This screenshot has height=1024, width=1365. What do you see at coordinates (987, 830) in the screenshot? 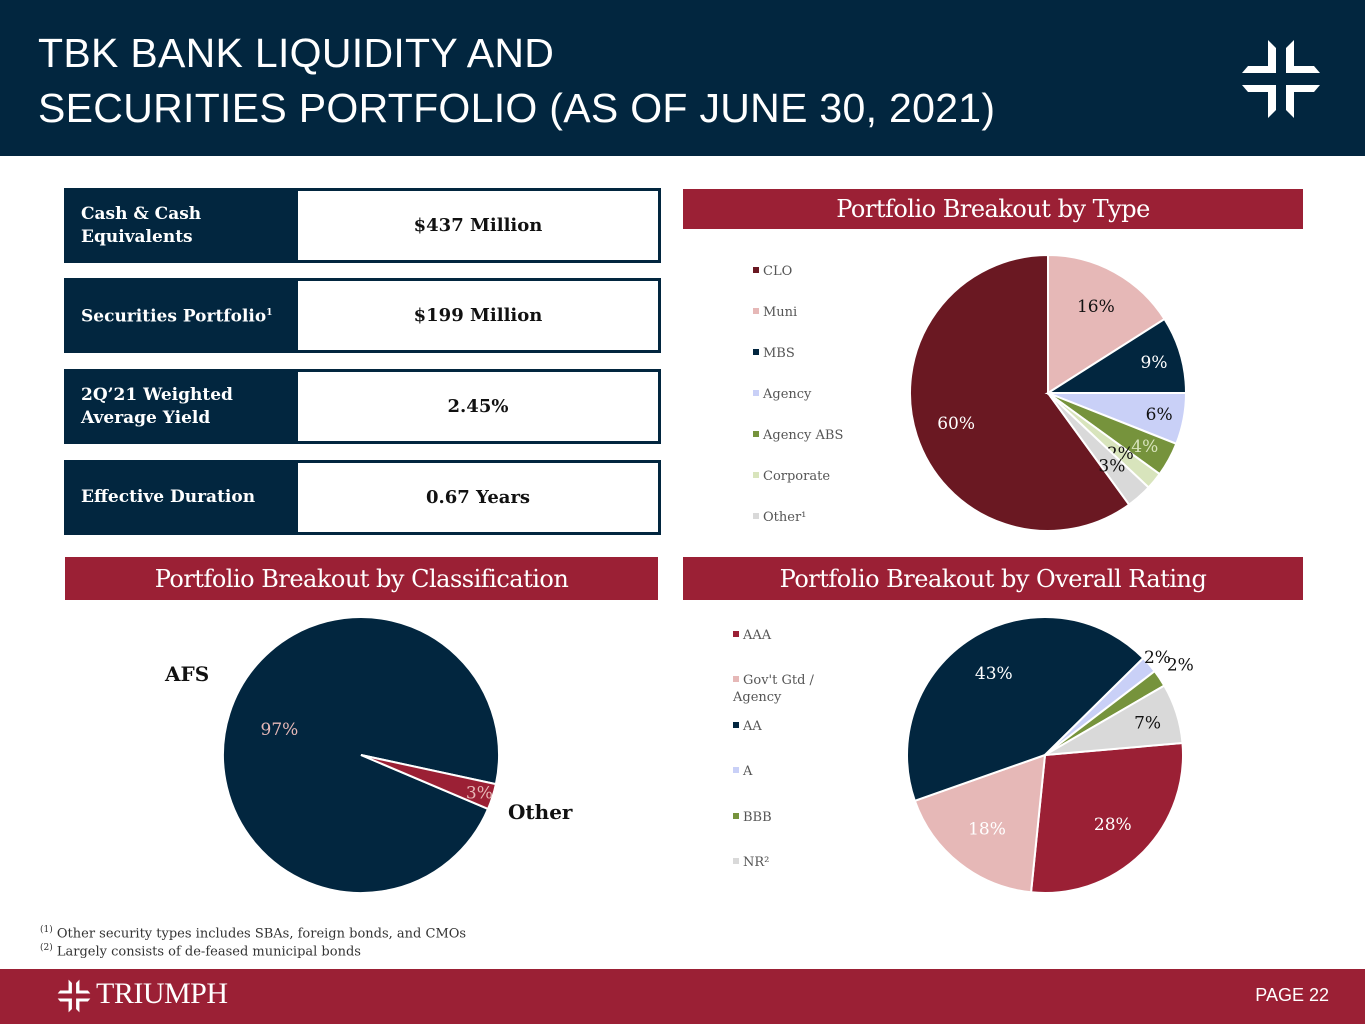
I see `pie-data-label: 18%` at bounding box center [987, 830].